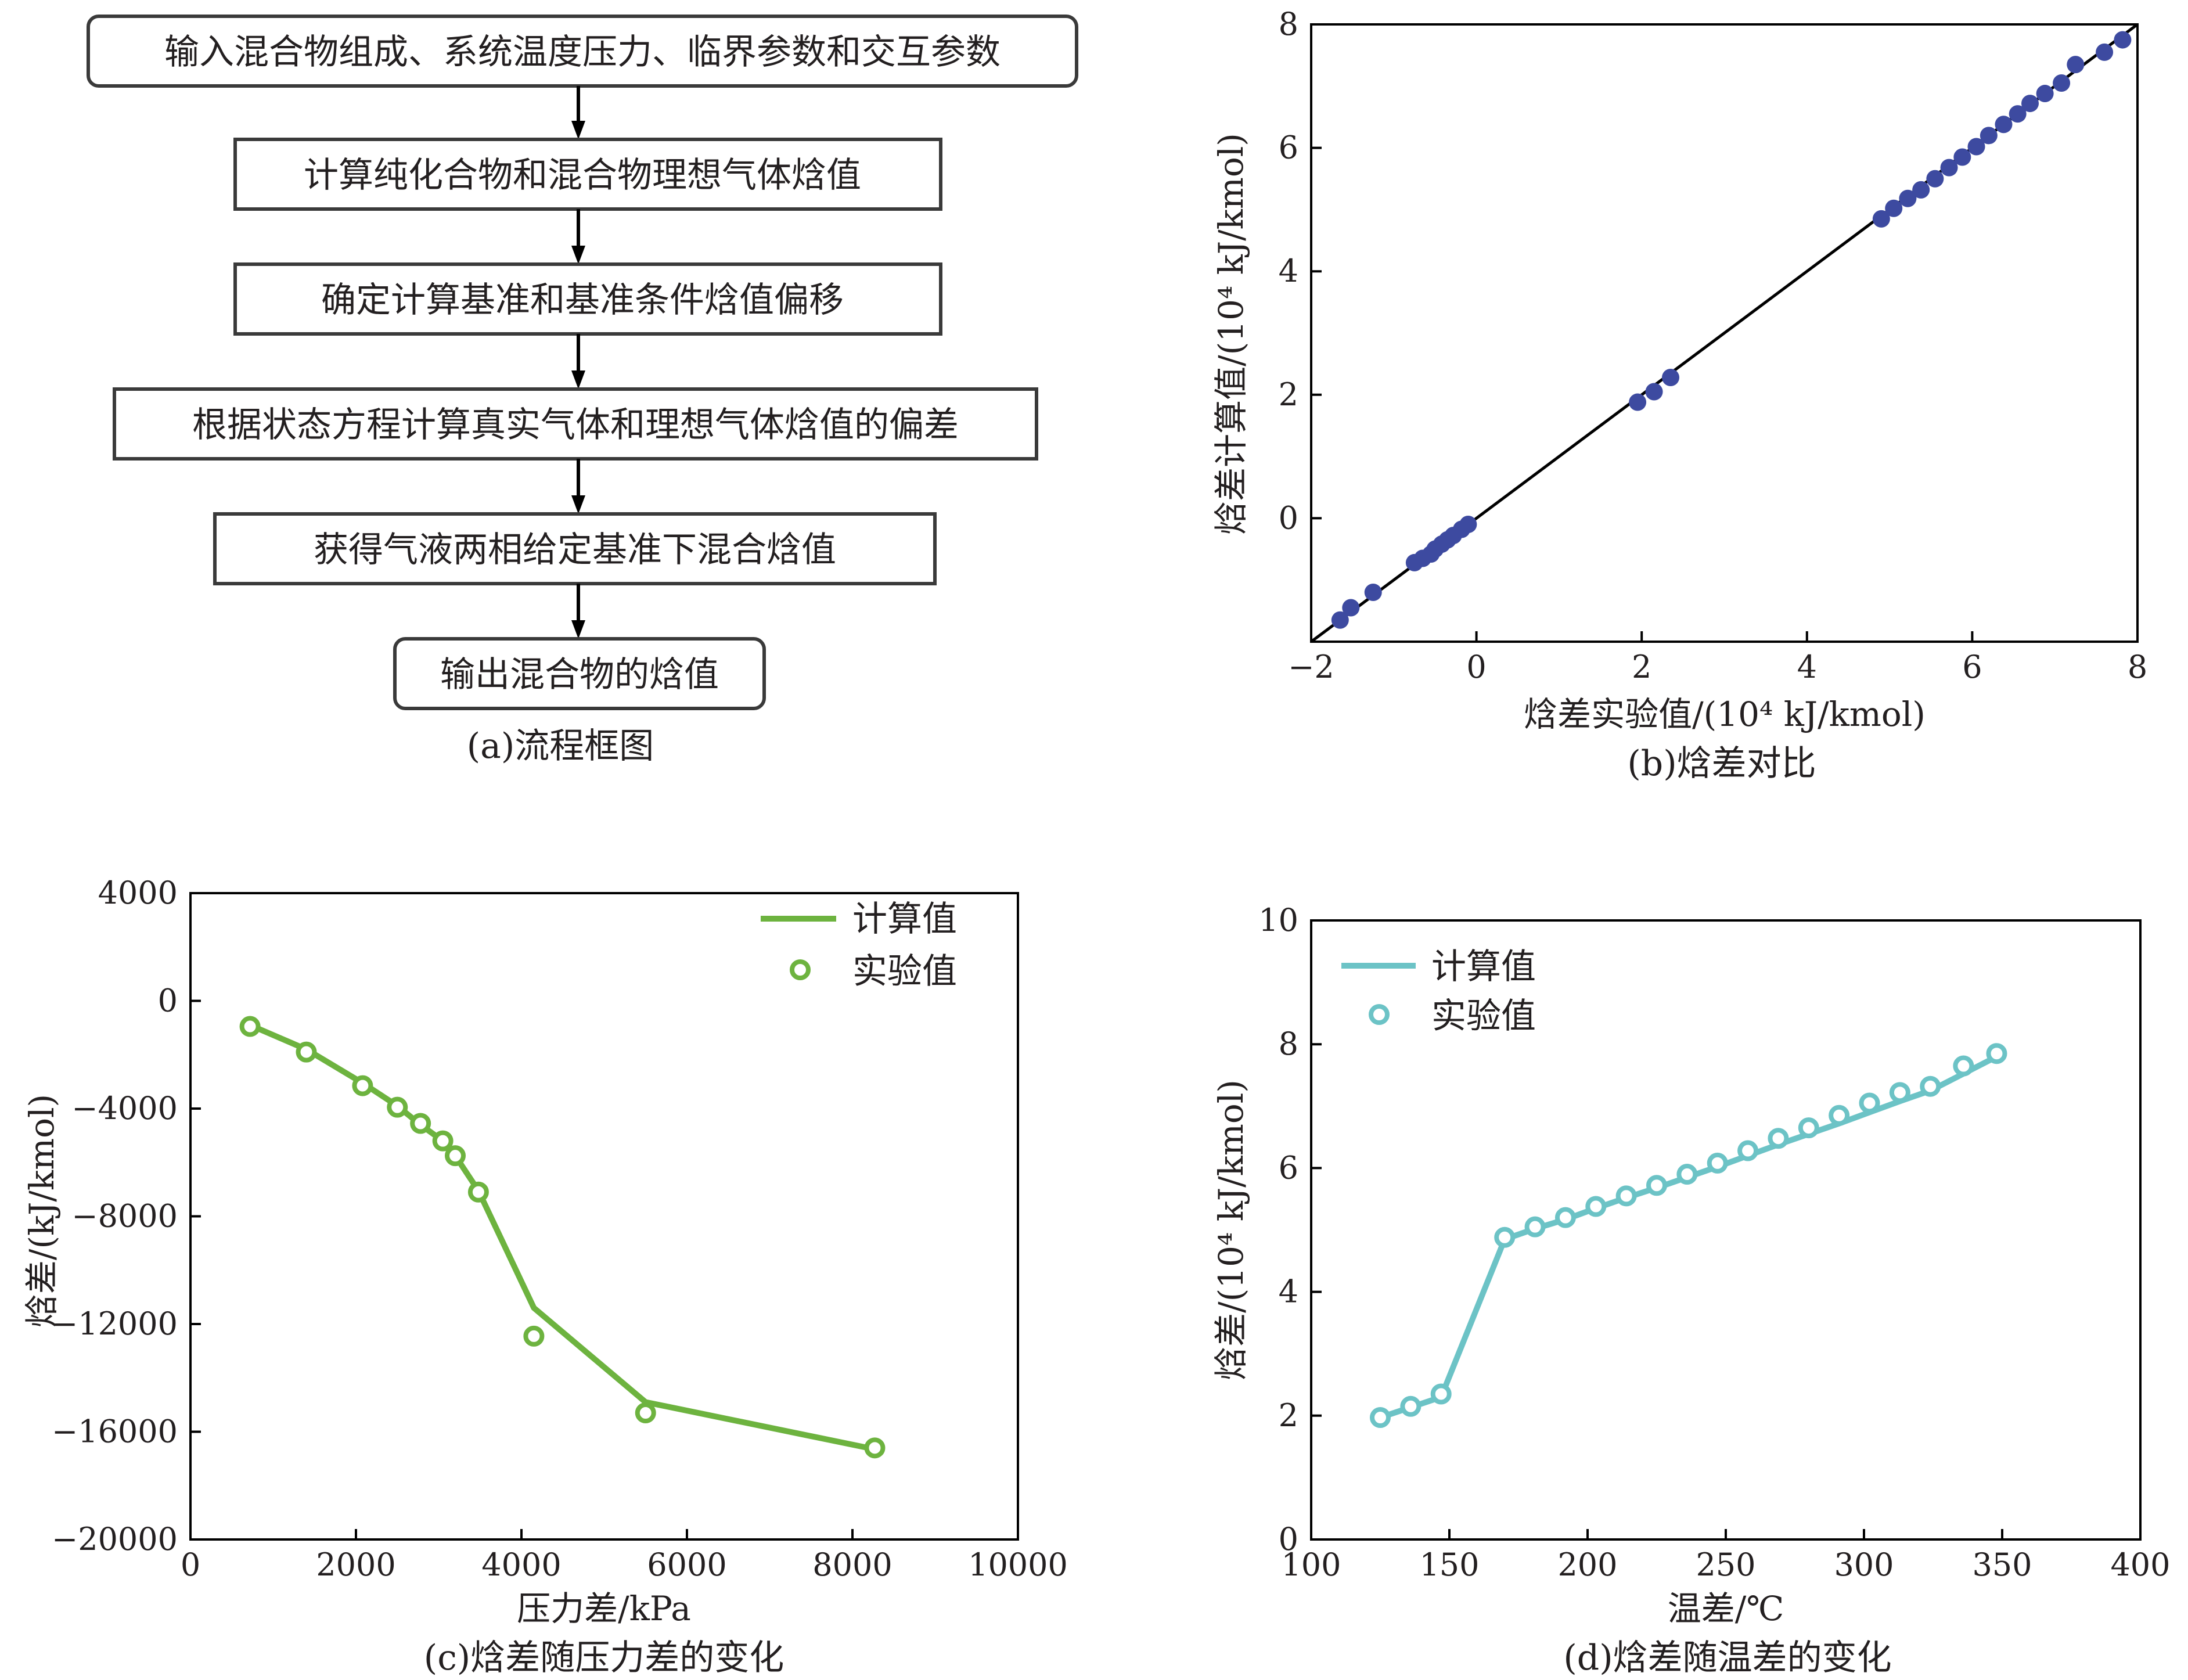 This screenshot has width=2188, height=1680. What do you see at coordinates (1311, 1564) in the screenshot?
I see `d-xtick-label: 100` at bounding box center [1311, 1564].